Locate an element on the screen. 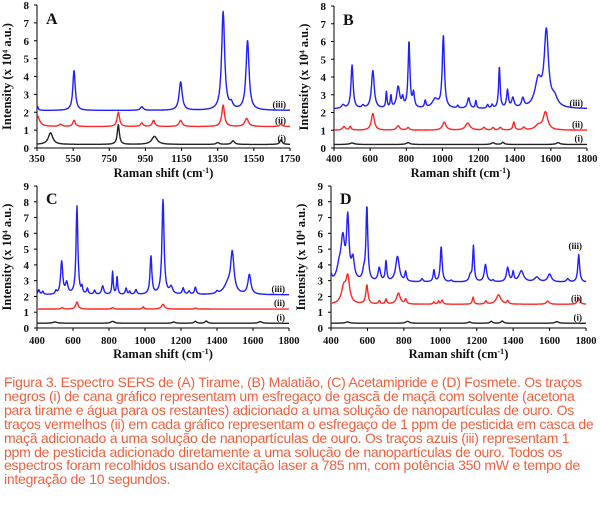  panel-letter: A is located at coordinates (52, 19).